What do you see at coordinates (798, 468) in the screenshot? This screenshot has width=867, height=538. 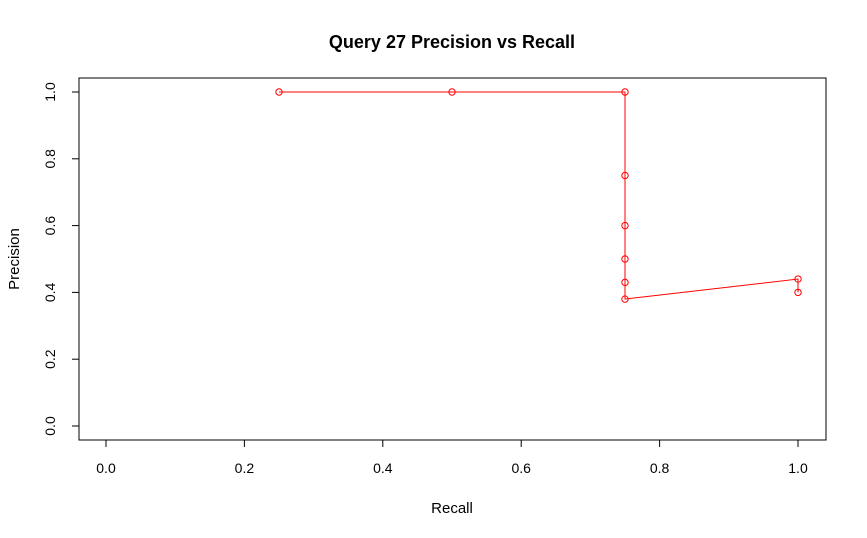 I see `x-tick-label: 1.0` at bounding box center [798, 468].